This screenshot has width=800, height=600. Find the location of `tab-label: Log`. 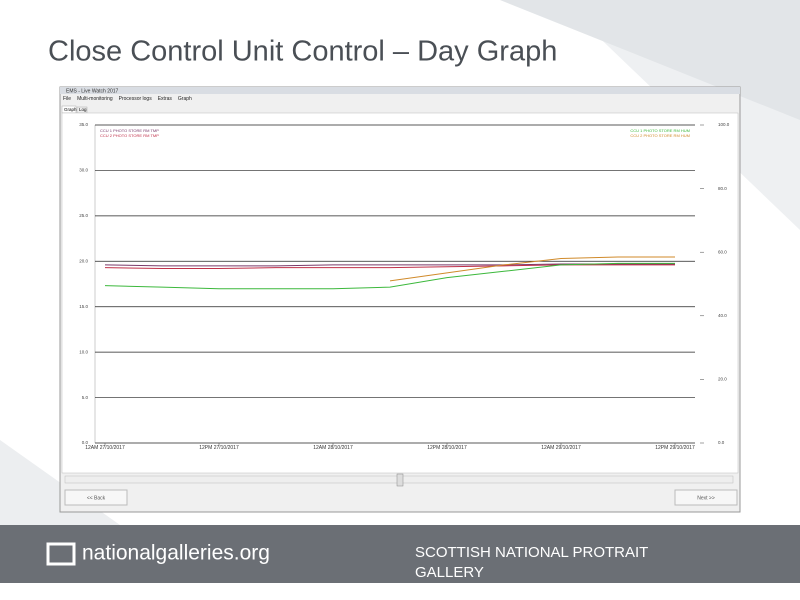

tab-label: Log is located at coordinates (83, 109).